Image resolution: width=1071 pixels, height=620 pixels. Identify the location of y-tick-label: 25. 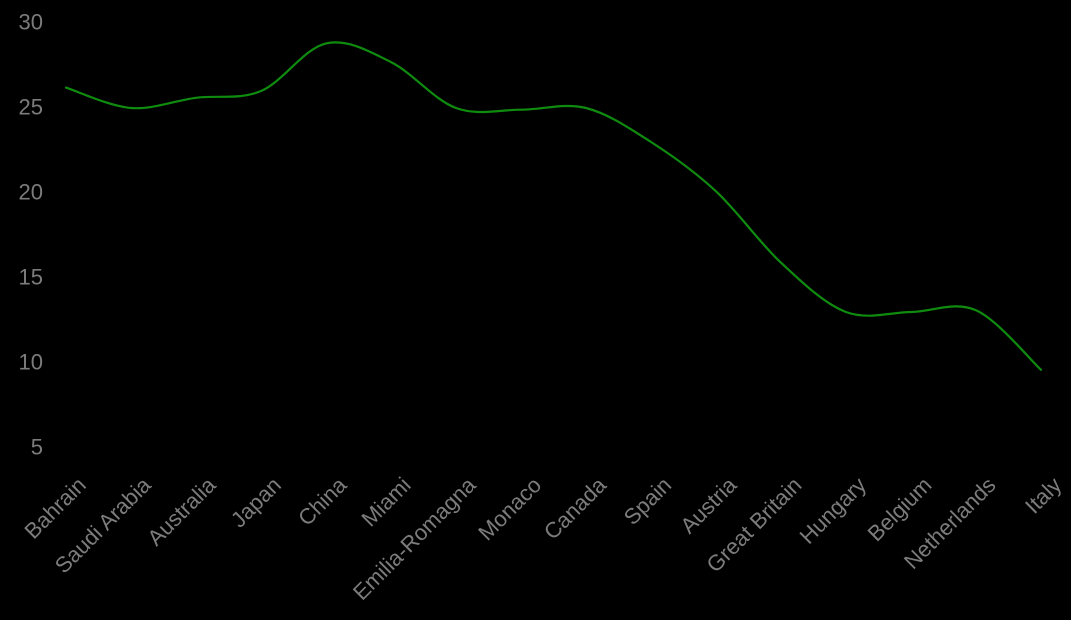
(30, 107).